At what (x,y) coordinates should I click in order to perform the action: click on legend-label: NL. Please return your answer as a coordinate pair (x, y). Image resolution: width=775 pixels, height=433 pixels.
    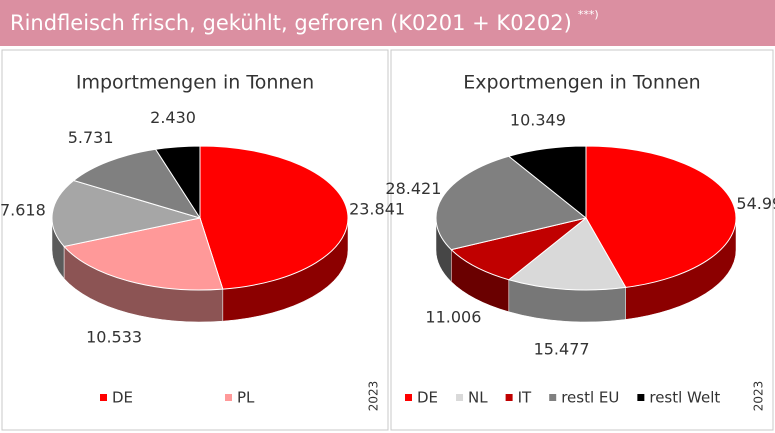
    Looking at the image, I should click on (478, 398).